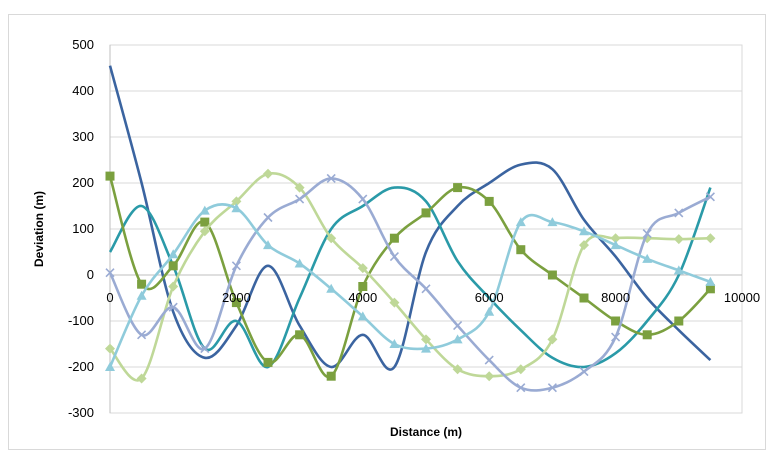 Image resolution: width=774 pixels, height=457 pixels. What do you see at coordinates (83, 182) in the screenshot?
I see `y-tick-label: 200` at bounding box center [83, 182].